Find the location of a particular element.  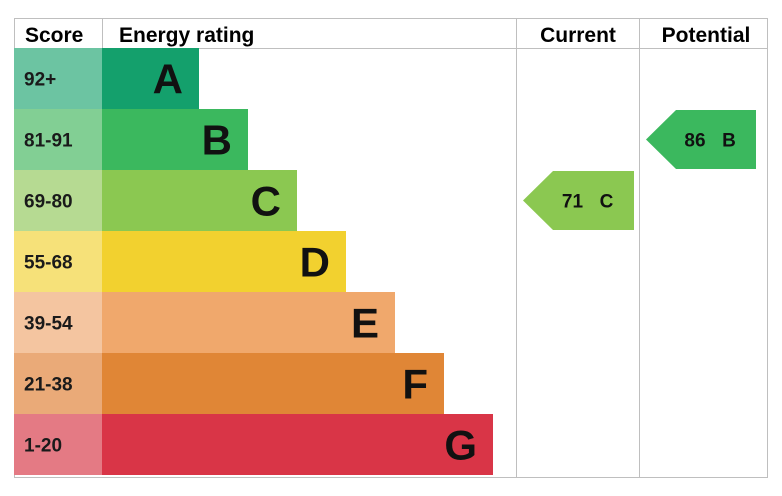

band-letter-e: E is located at coordinates (365, 323).